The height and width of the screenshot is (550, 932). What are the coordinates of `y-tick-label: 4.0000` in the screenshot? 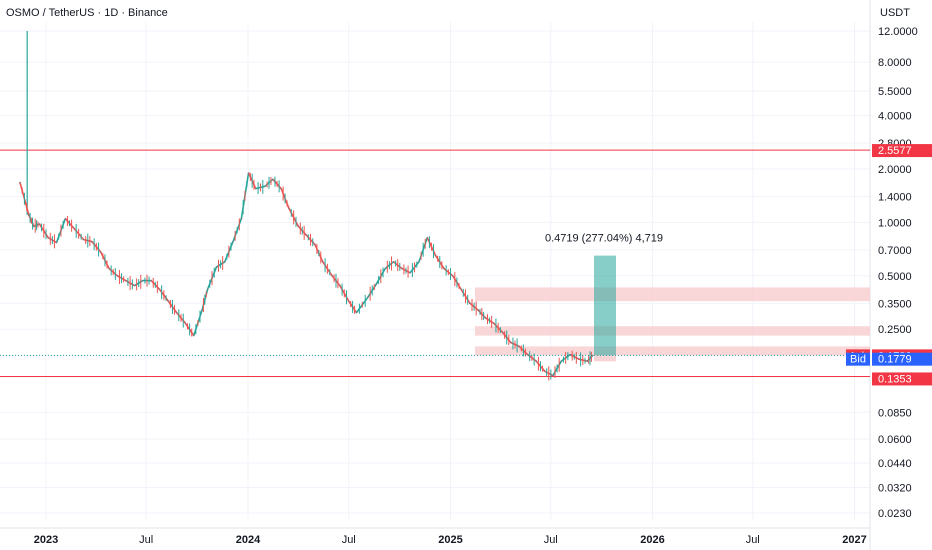 It's located at (895, 117).